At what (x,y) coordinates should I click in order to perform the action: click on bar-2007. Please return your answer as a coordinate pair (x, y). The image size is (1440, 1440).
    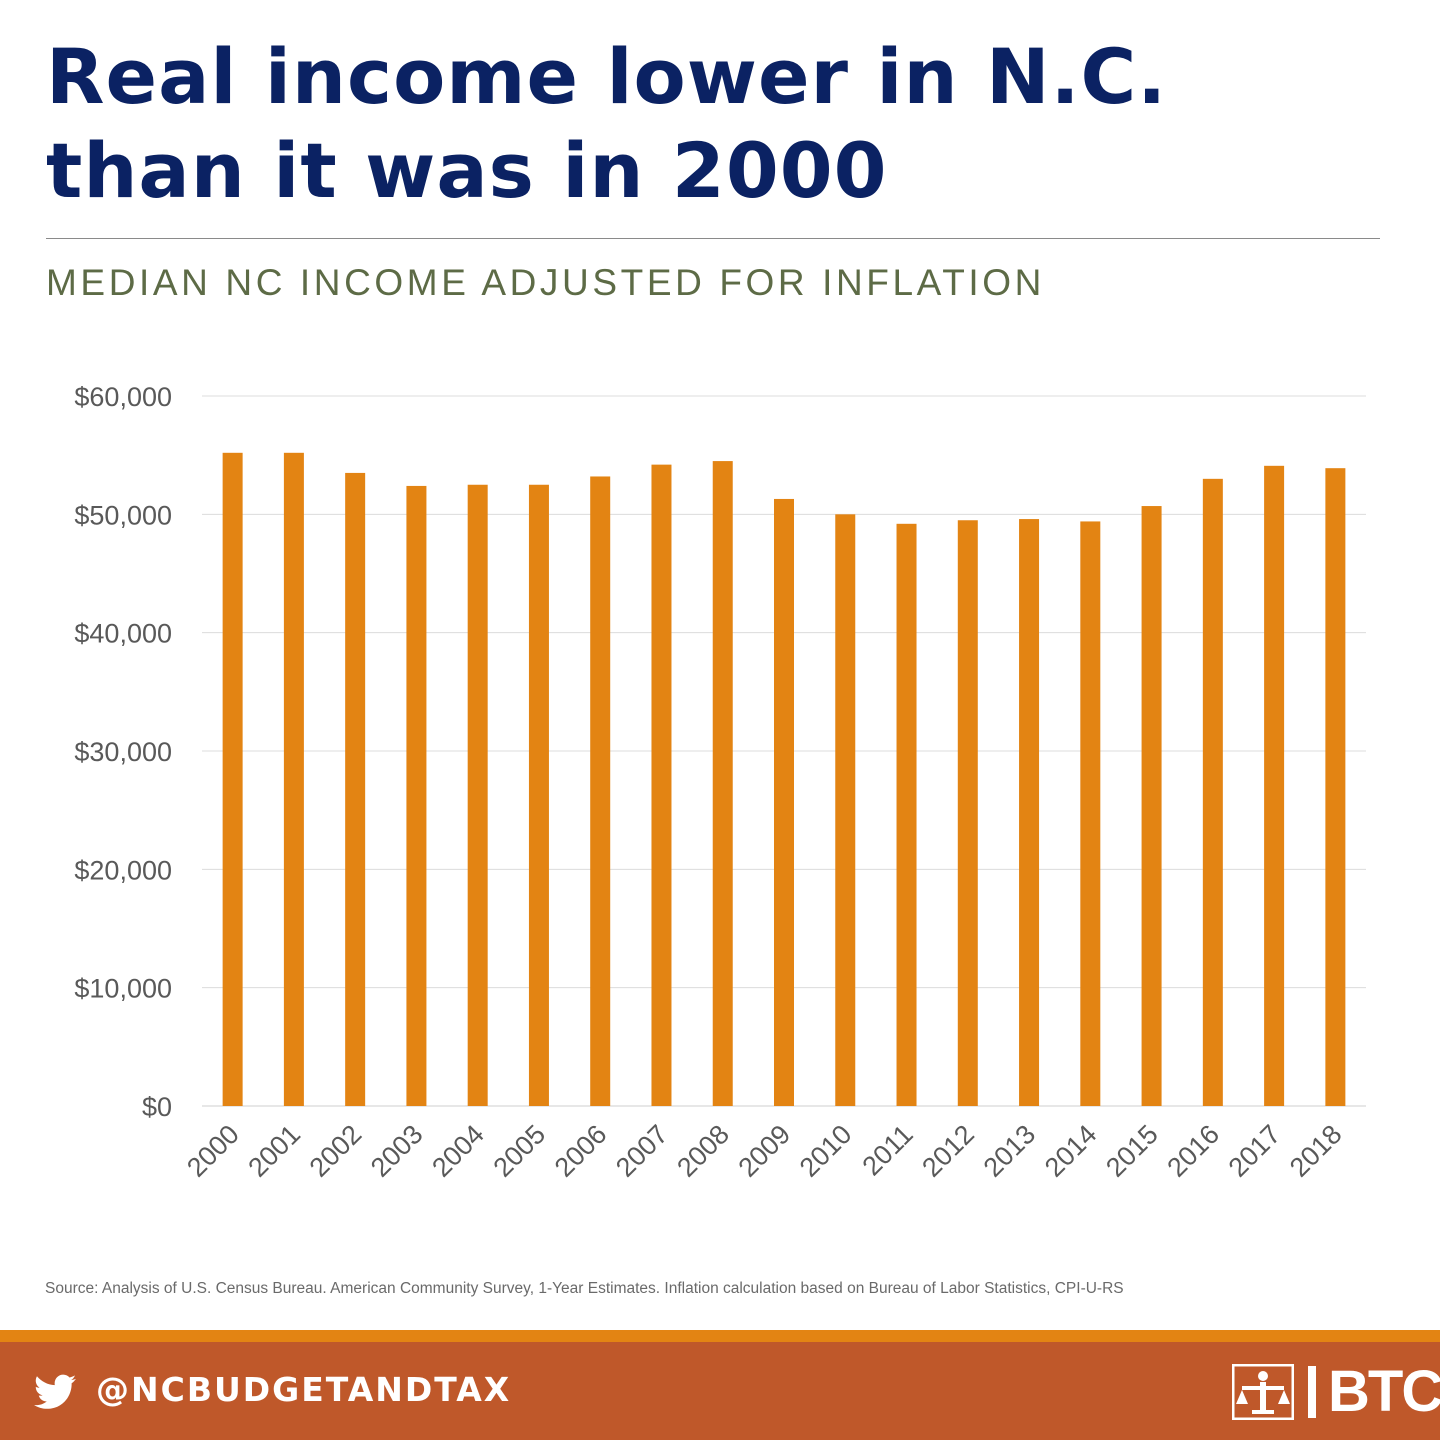
    Looking at the image, I should click on (661, 785).